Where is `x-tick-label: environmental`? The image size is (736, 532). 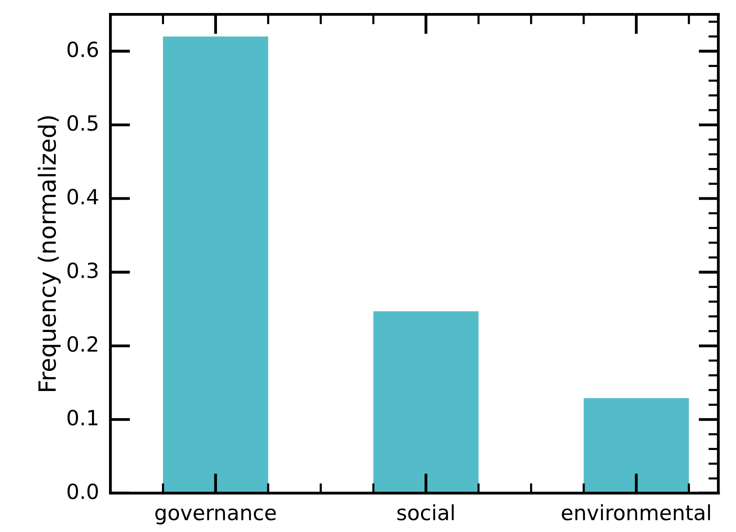
x-tick-label: environmental is located at coordinates (636, 512).